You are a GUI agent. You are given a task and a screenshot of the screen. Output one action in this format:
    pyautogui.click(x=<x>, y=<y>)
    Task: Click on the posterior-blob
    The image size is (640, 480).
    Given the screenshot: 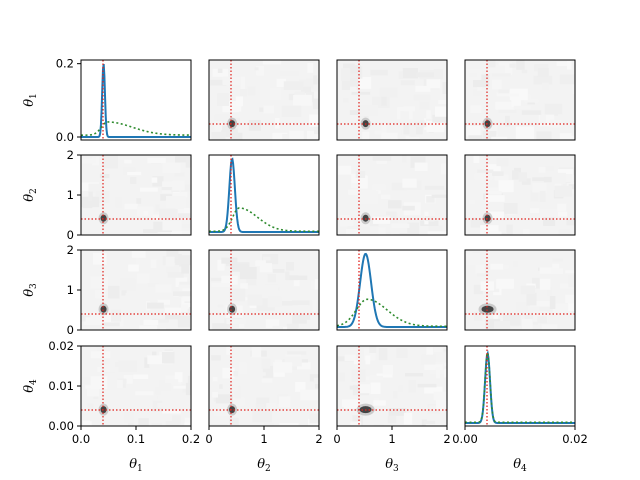 What is the action you would take?
    pyautogui.click(x=365, y=218)
    